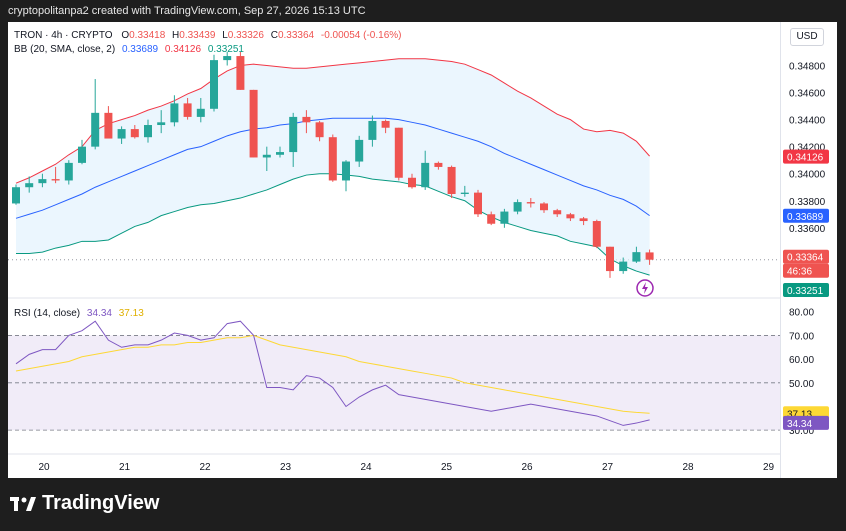  Describe the element at coordinates (147, 35) in the screenshot. I see `open-value: 0.33418` at that location.